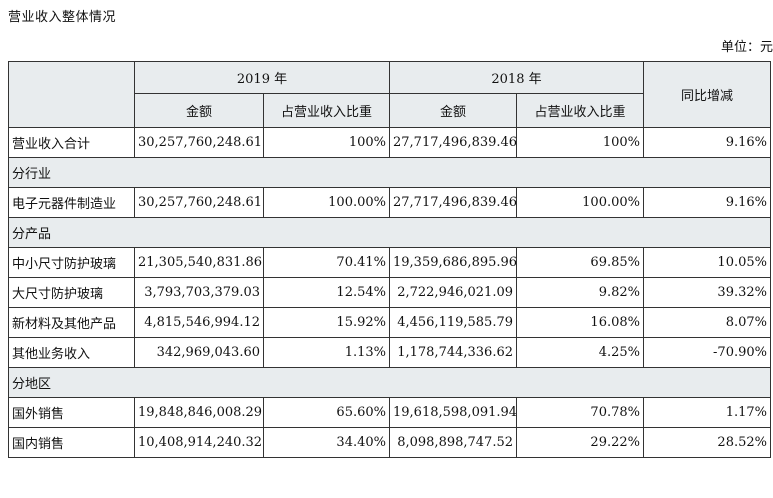 This screenshot has height=498, width=773. I want to click on row-label: 电子元器件制造业, so click(71, 202).